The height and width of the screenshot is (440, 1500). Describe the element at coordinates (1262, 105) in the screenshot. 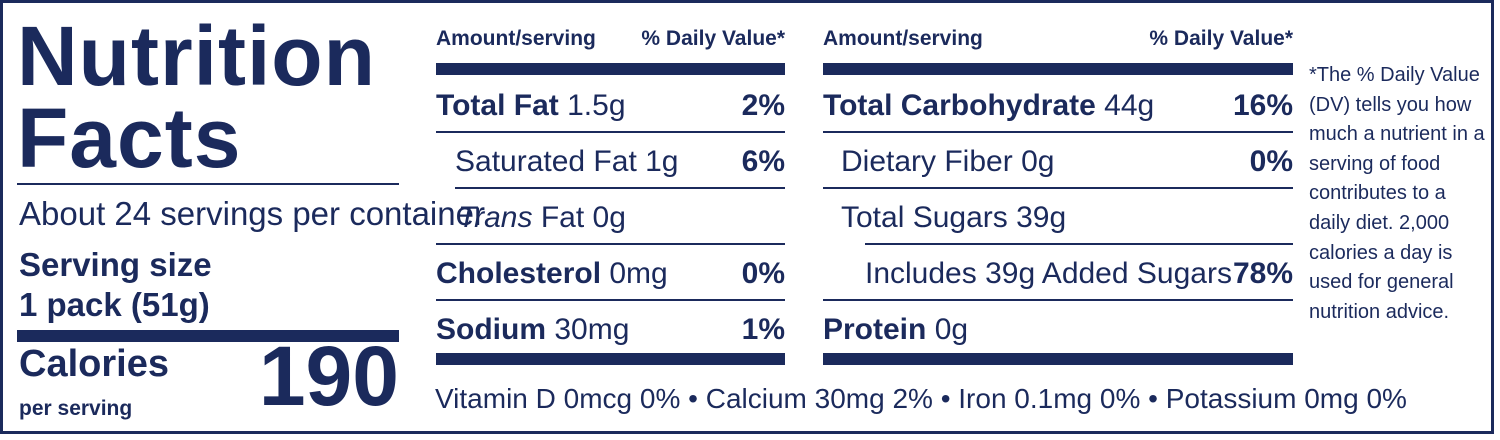

I see `total-carbohydrate-dv: 16%` at that location.